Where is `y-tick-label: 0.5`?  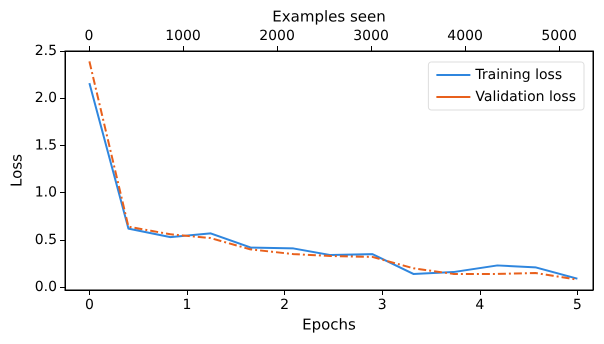 y-tick-label: 0.5 is located at coordinates (45, 240).